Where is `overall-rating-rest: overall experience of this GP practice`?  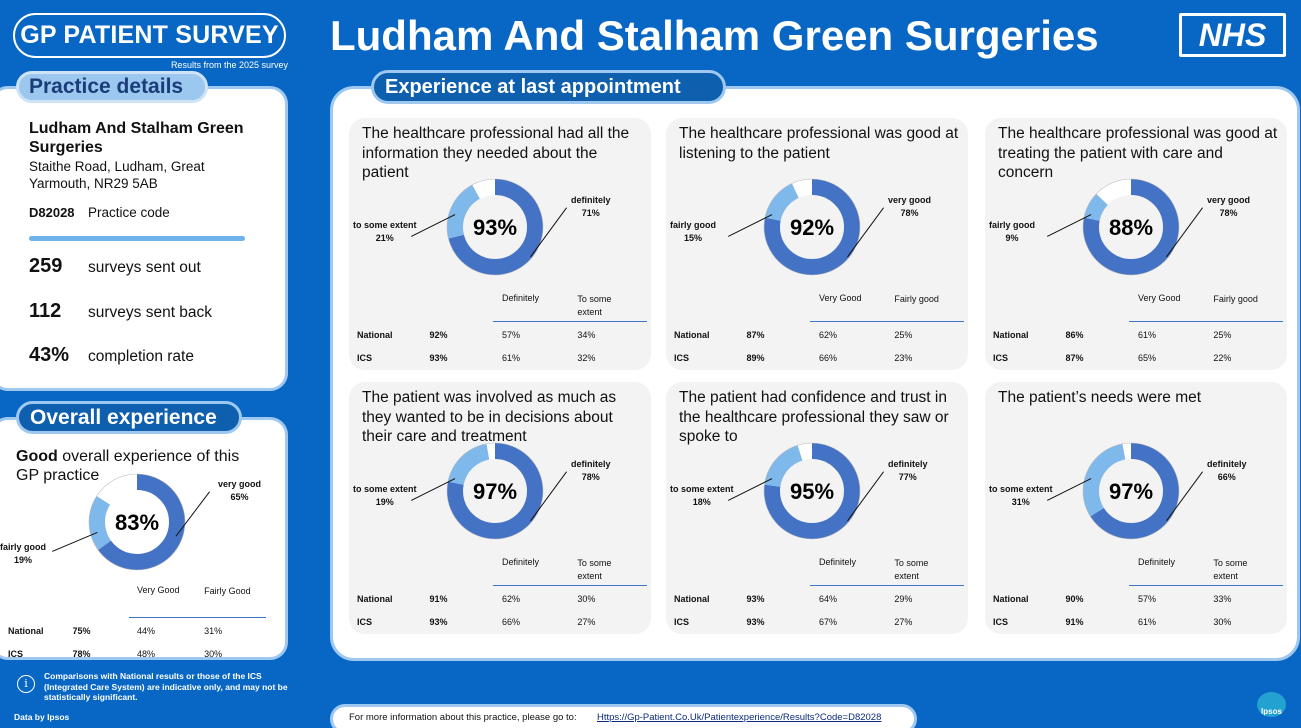 overall-rating-rest: overall experience of this GP practice is located at coordinates (128, 466).